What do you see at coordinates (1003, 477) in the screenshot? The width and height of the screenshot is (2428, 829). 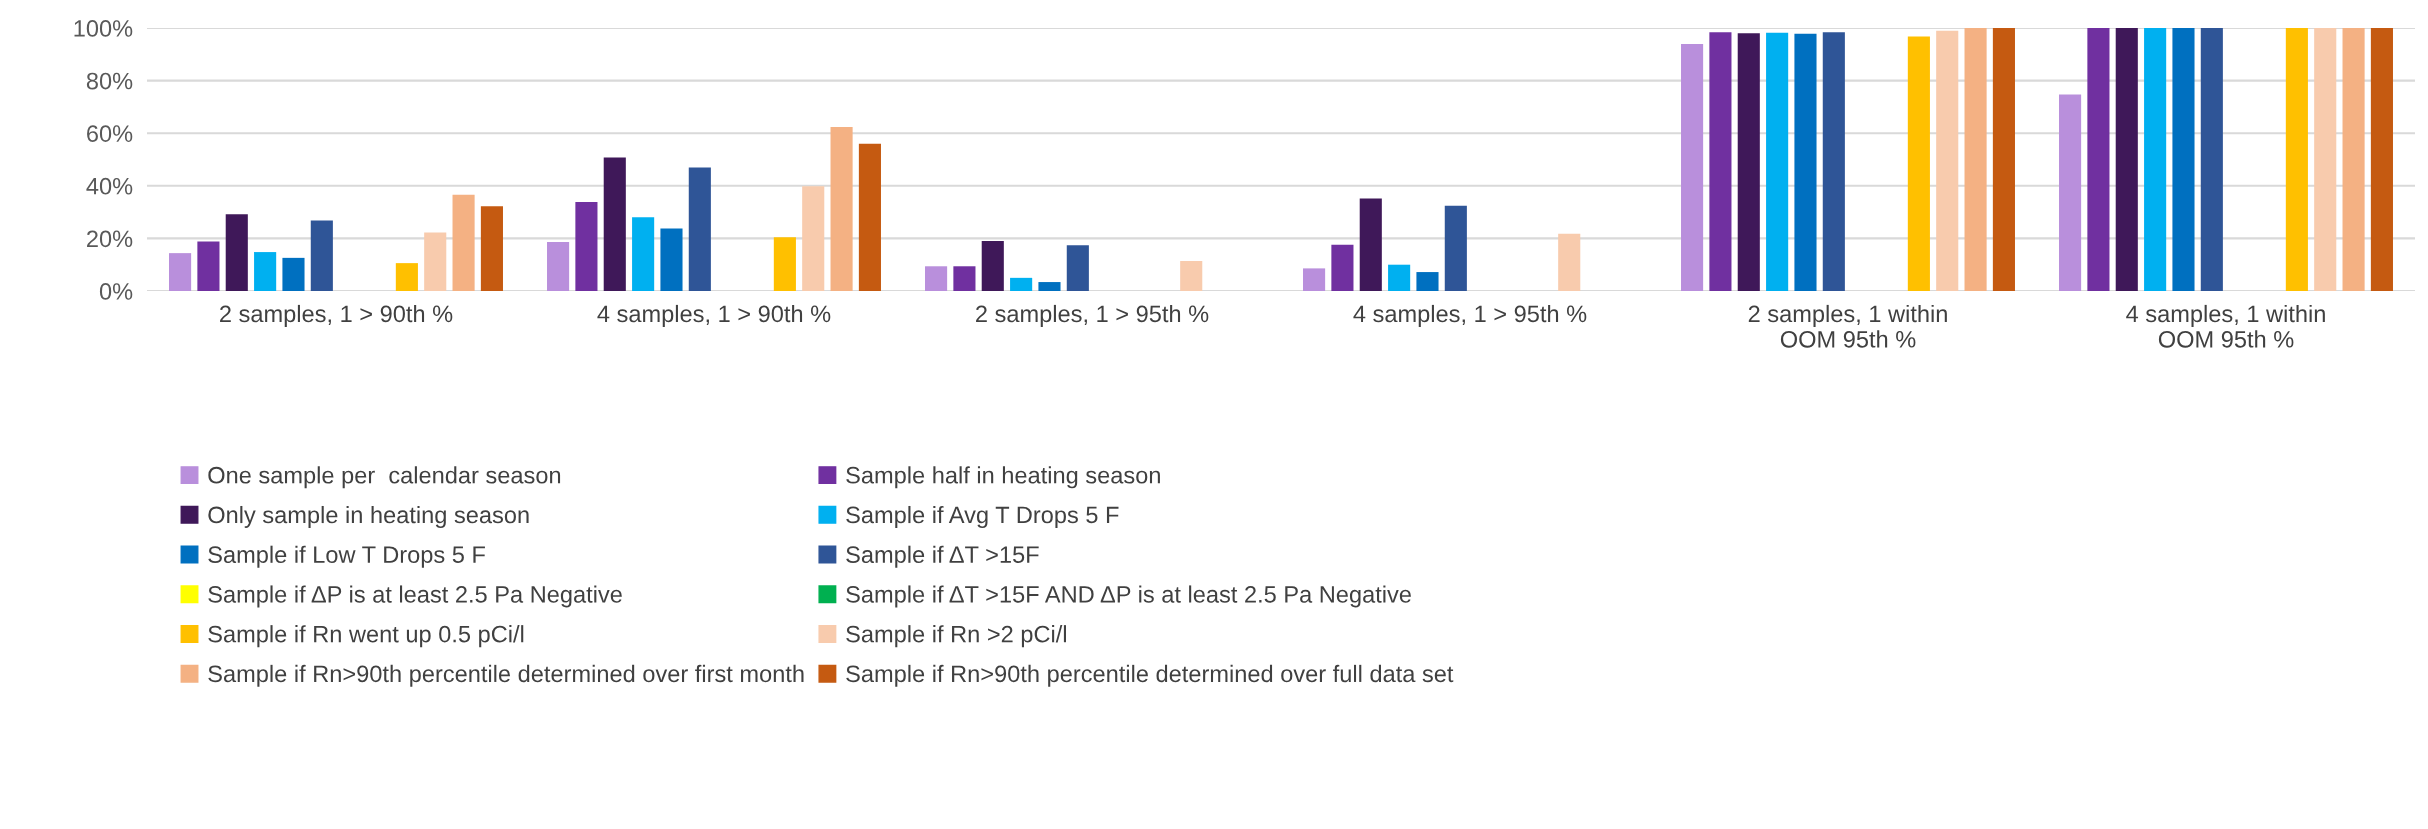 I see `legend-label: Sample half in heating season` at bounding box center [1003, 477].